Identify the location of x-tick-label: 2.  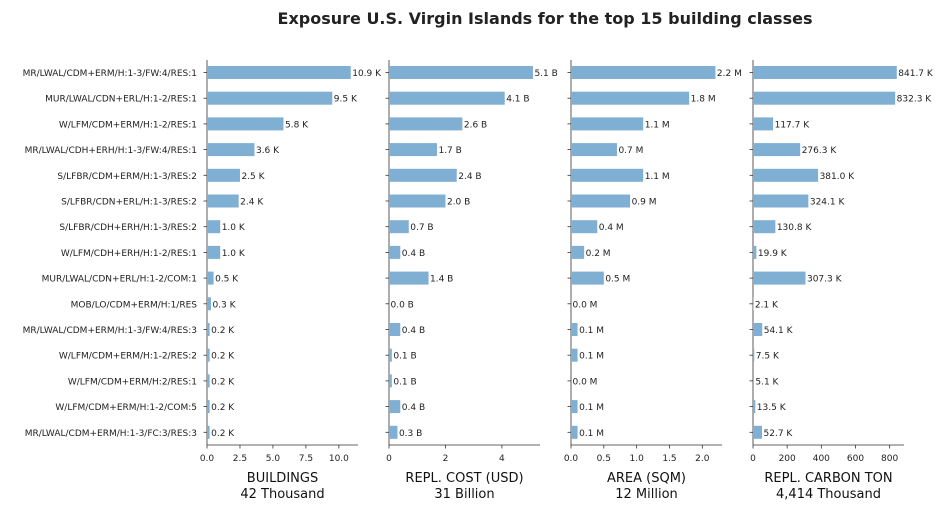
(446, 459).